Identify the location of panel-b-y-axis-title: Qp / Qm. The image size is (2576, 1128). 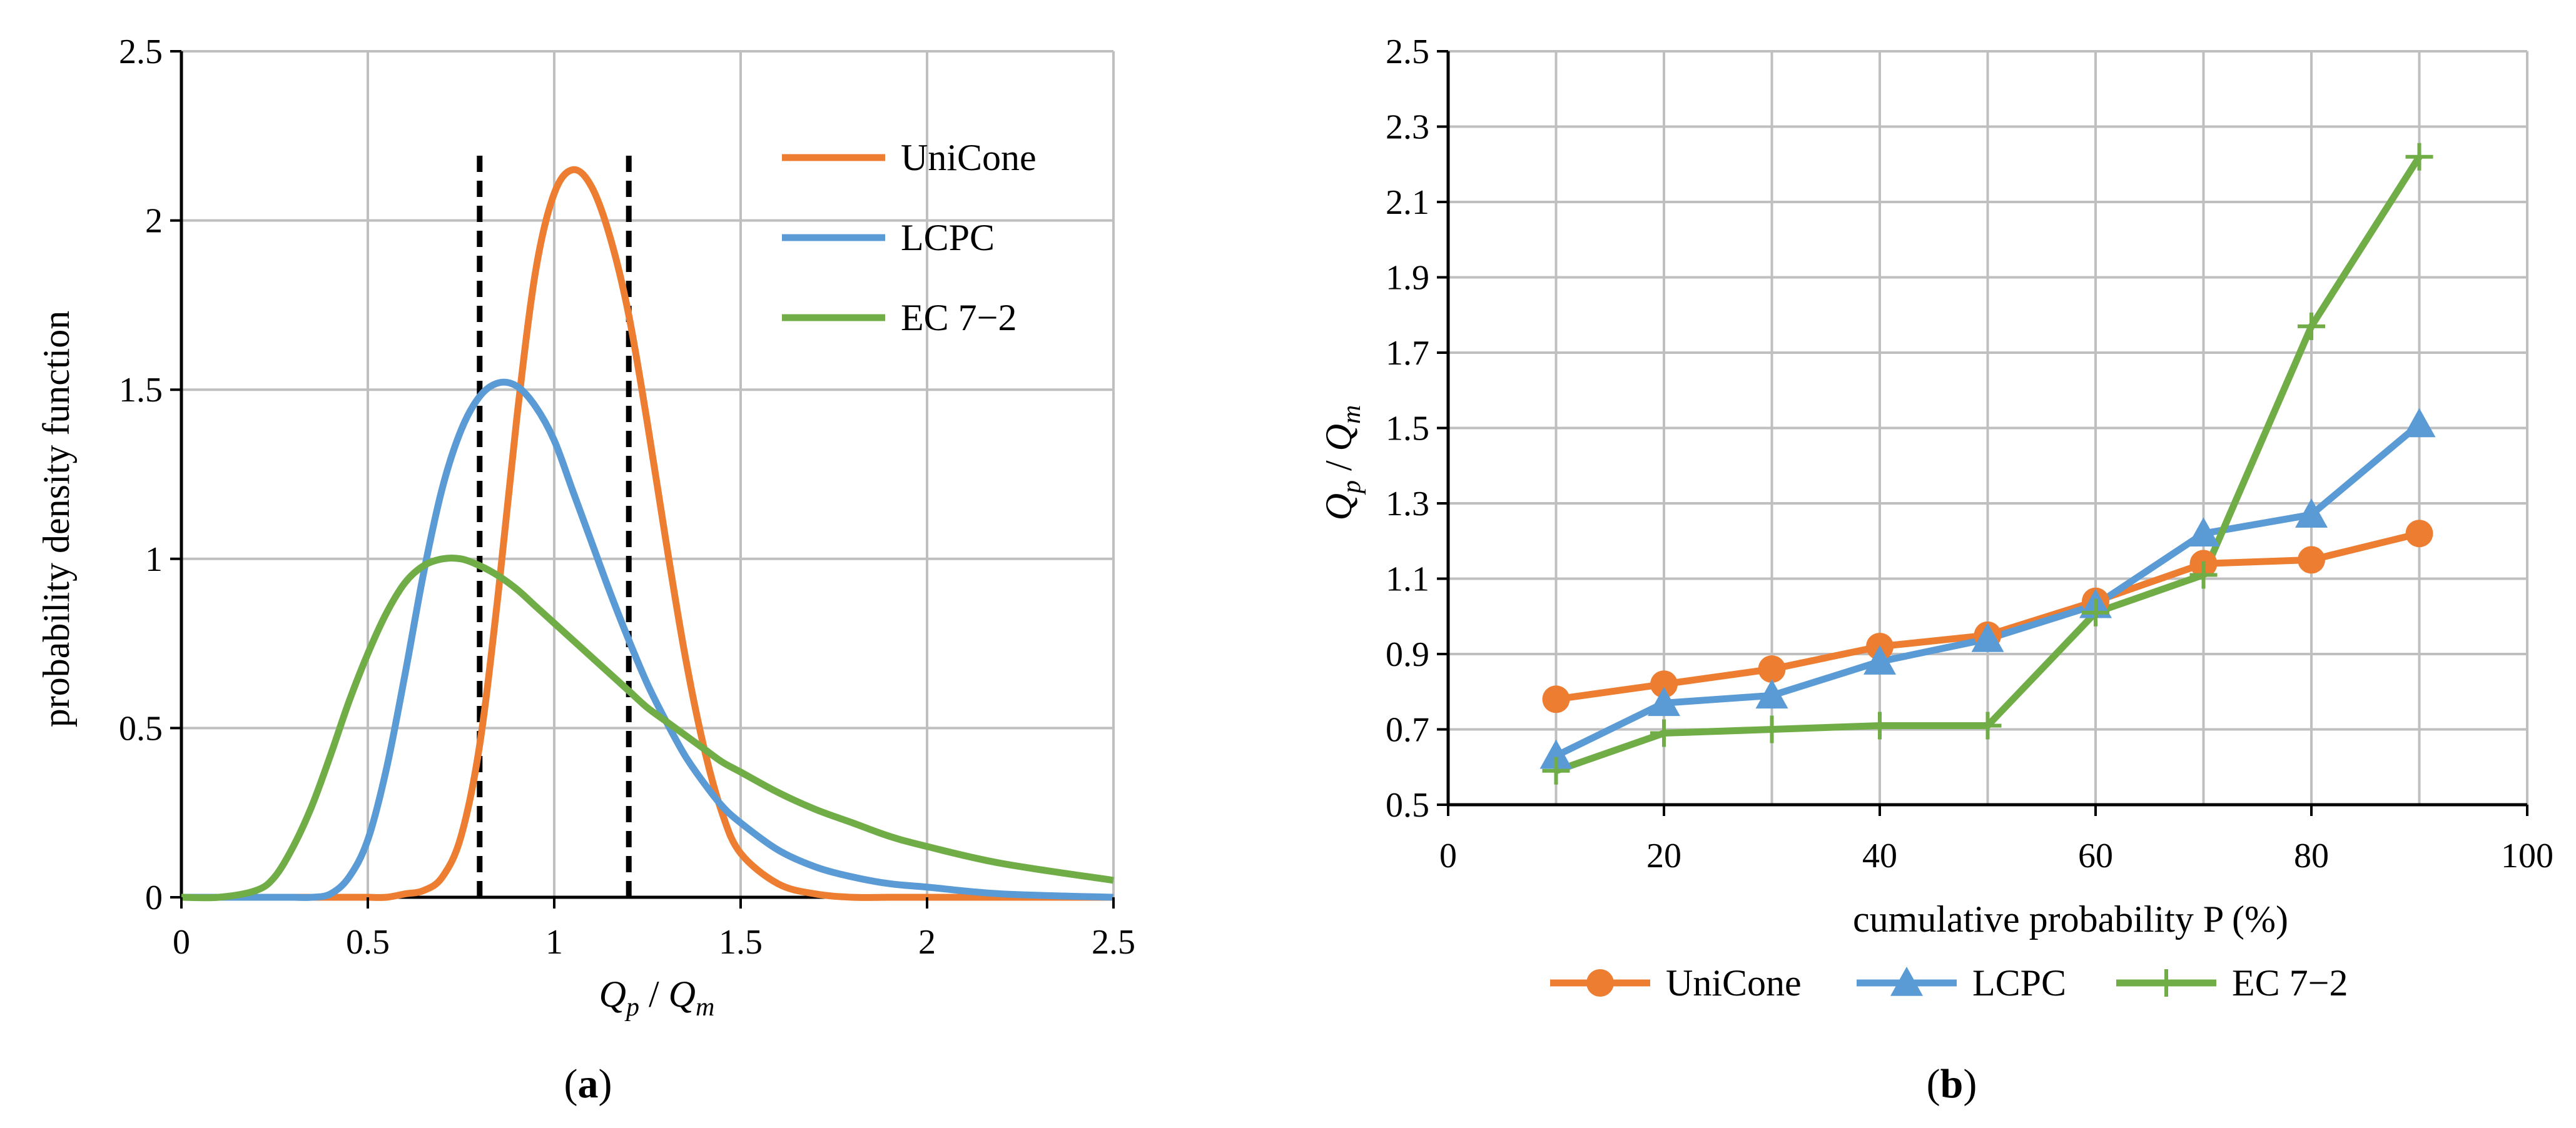
(1342, 463).